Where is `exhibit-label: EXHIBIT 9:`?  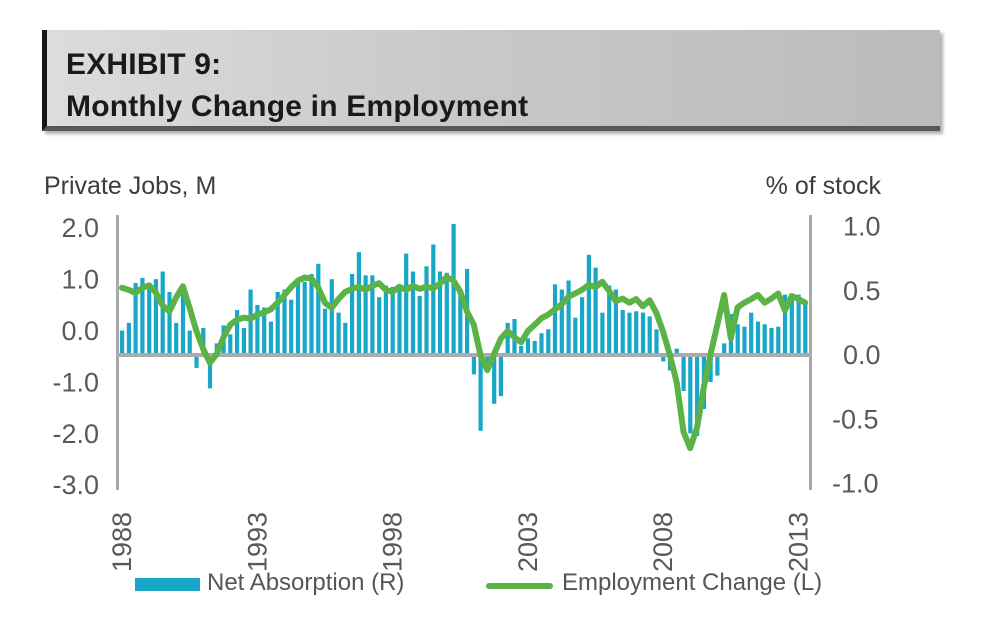 exhibit-label: EXHIBIT 9: is located at coordinates (144, 64).